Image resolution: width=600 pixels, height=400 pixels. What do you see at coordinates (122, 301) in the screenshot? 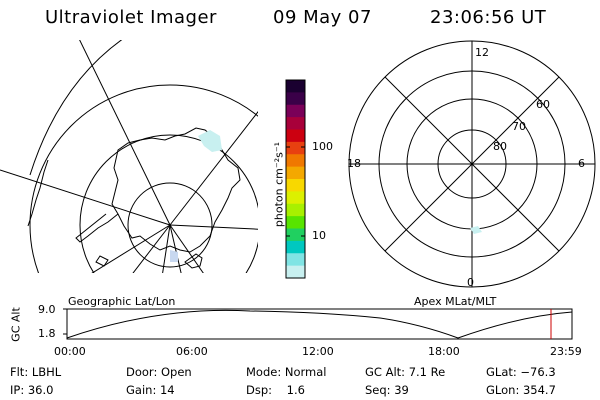
I see `geographic-projection-label: Geographic Lat/Lon` at bounding box center [122, 301].